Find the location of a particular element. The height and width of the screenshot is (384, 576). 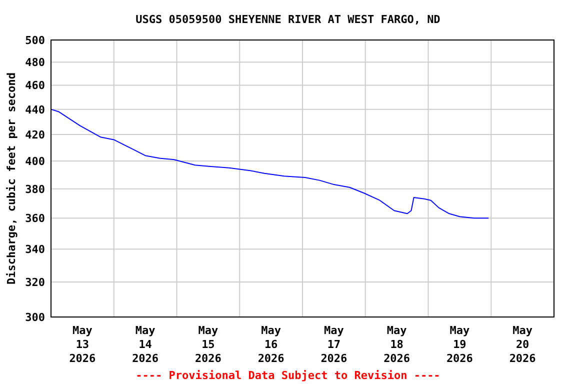

chart-title: USGS 05059500 SHEYENNE RIVER AT WEST FARGO, ND is located at coordinates (288, 19).